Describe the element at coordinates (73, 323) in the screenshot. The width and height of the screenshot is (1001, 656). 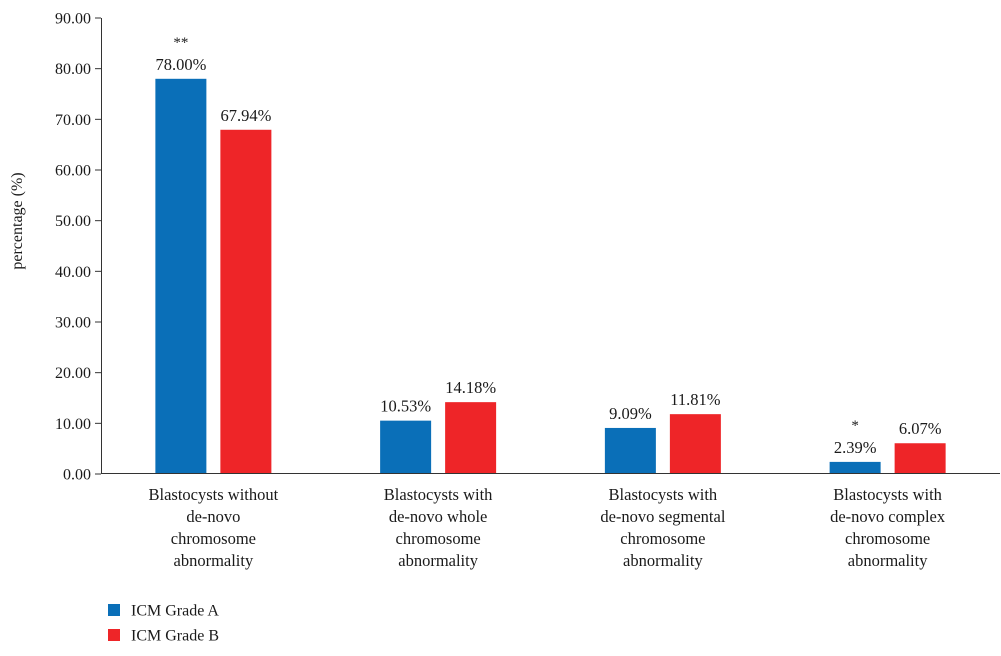
I see `y-tick-label: 30.00` at that location.